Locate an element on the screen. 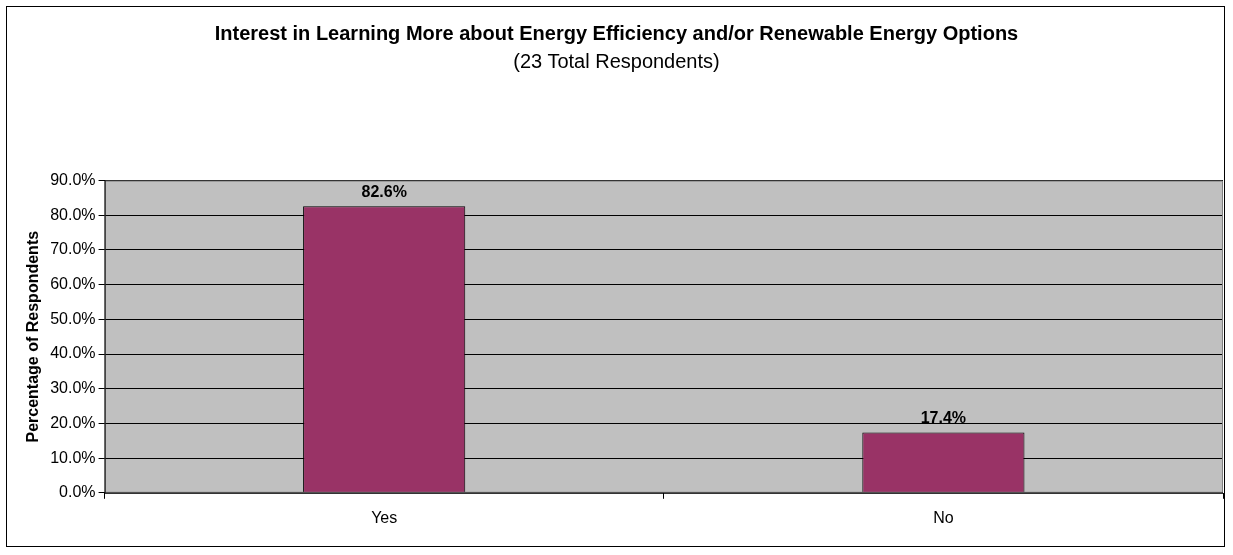 The image size is (1233, 555). y-axis-title: Percentage of Respondents is located at coordinates (33, 336).